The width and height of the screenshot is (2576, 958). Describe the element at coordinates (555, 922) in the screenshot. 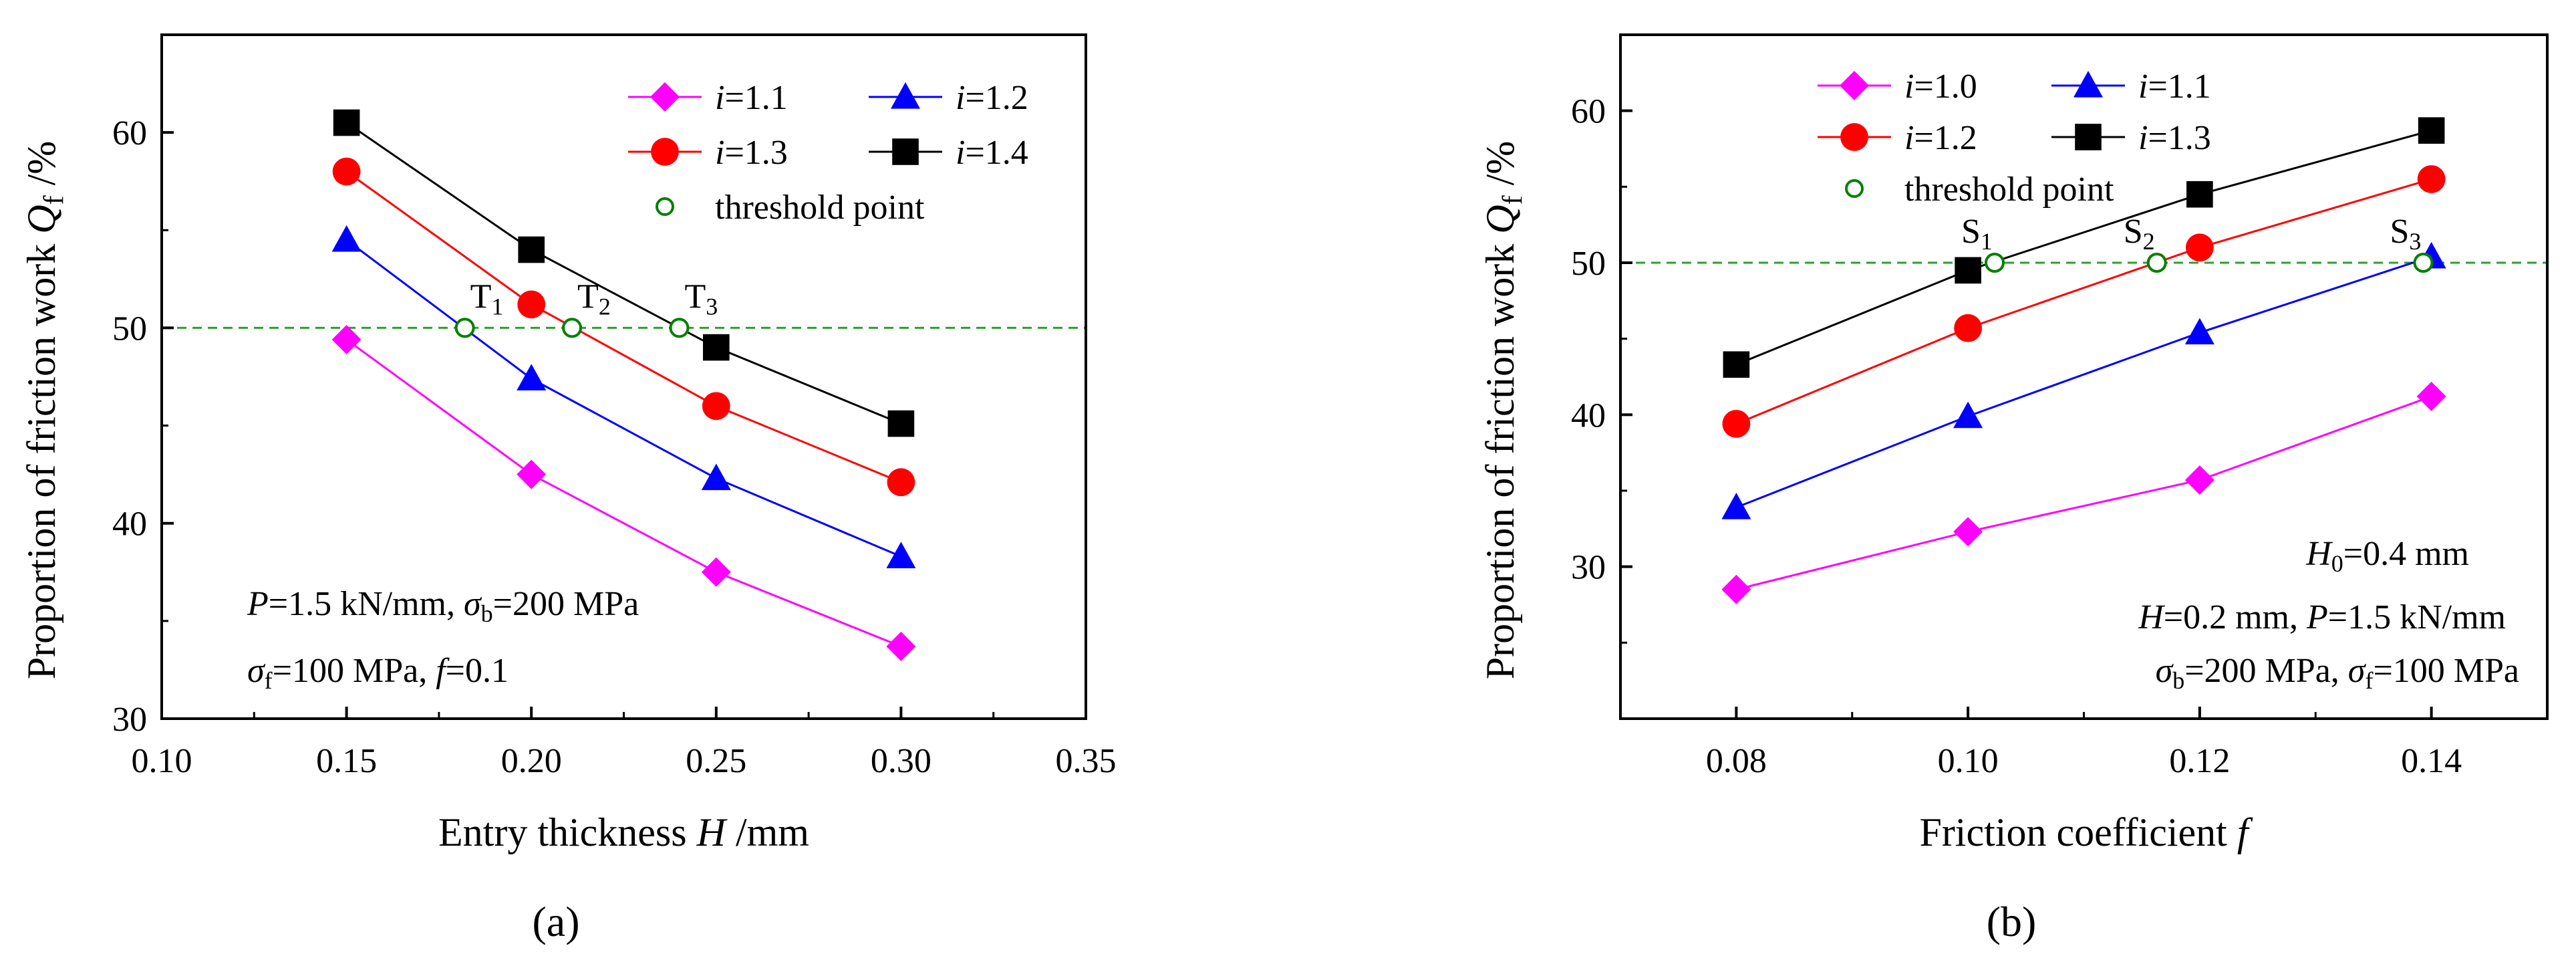

I see `caption-a: (a)` at that location.